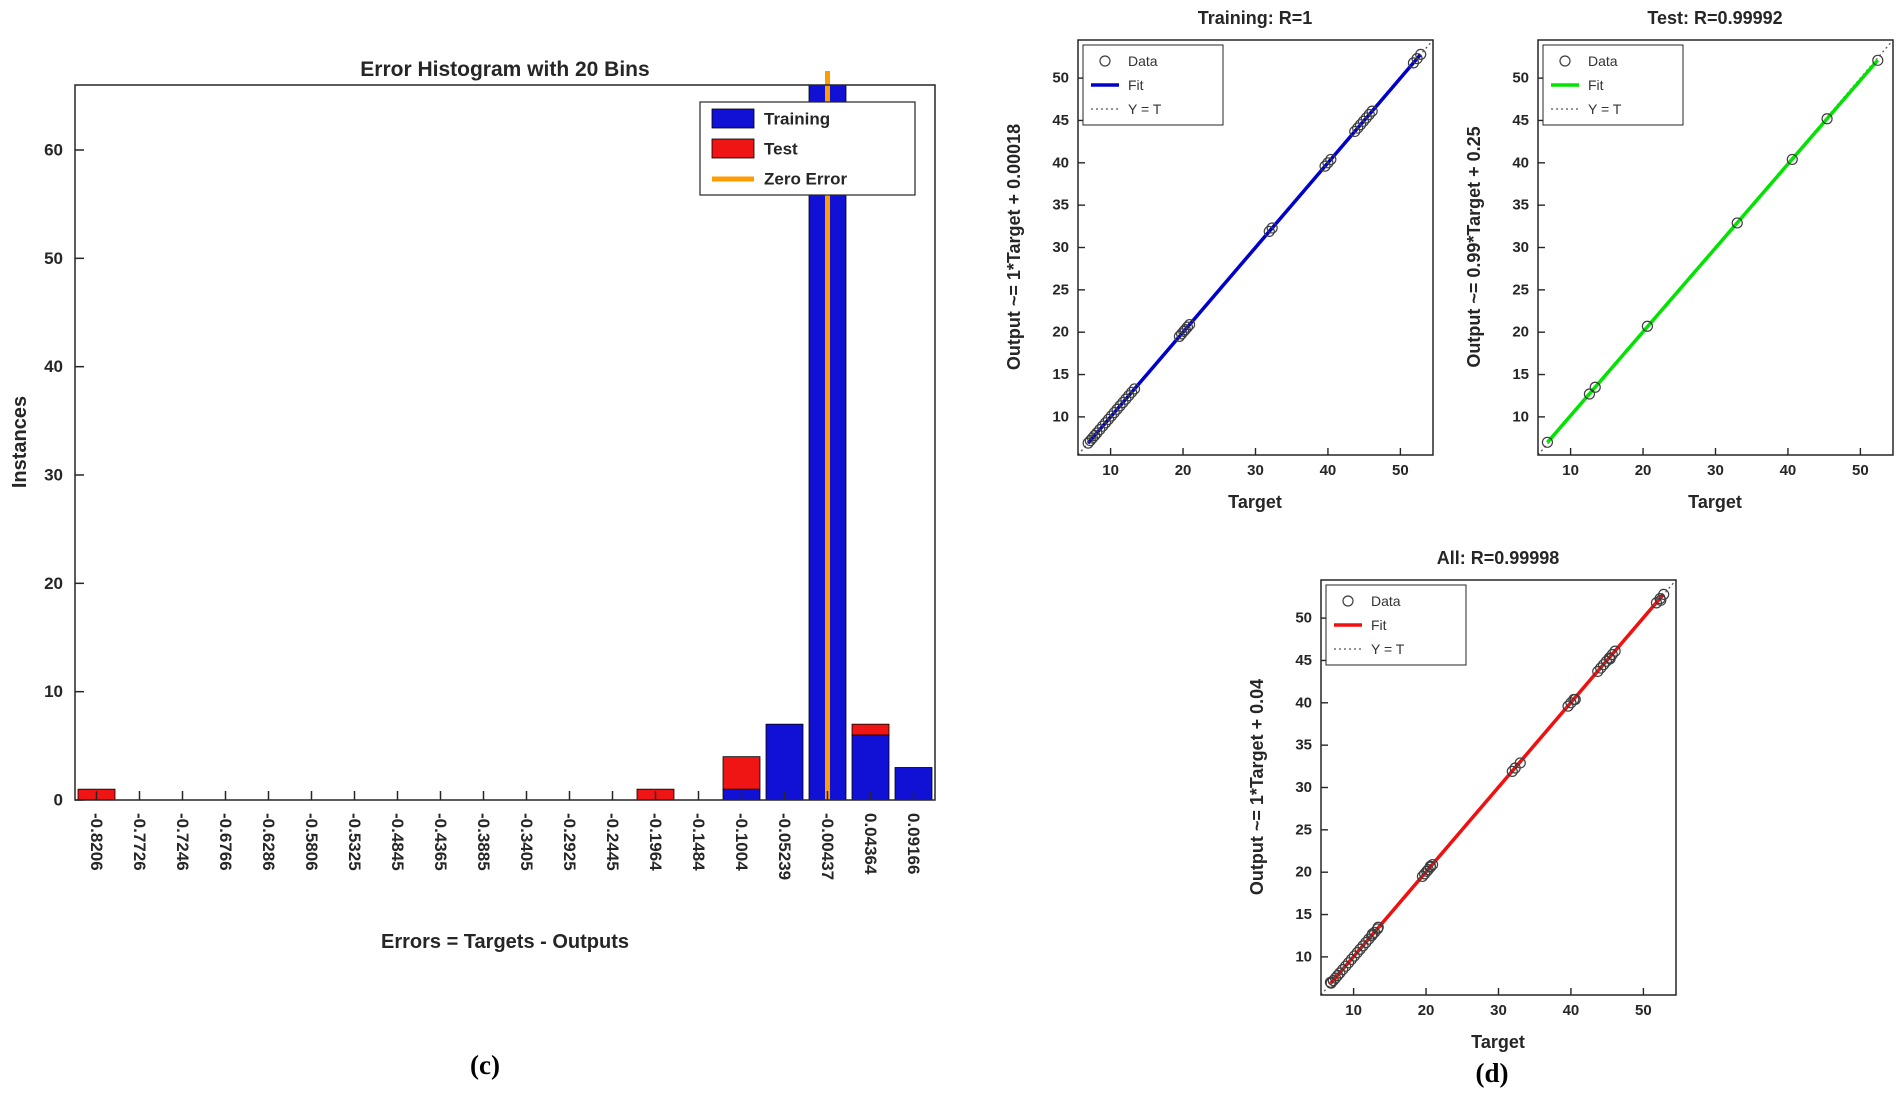 The image size is (1902, 1106). I want to click on svg-text: -0.7246, so click(182, 842).